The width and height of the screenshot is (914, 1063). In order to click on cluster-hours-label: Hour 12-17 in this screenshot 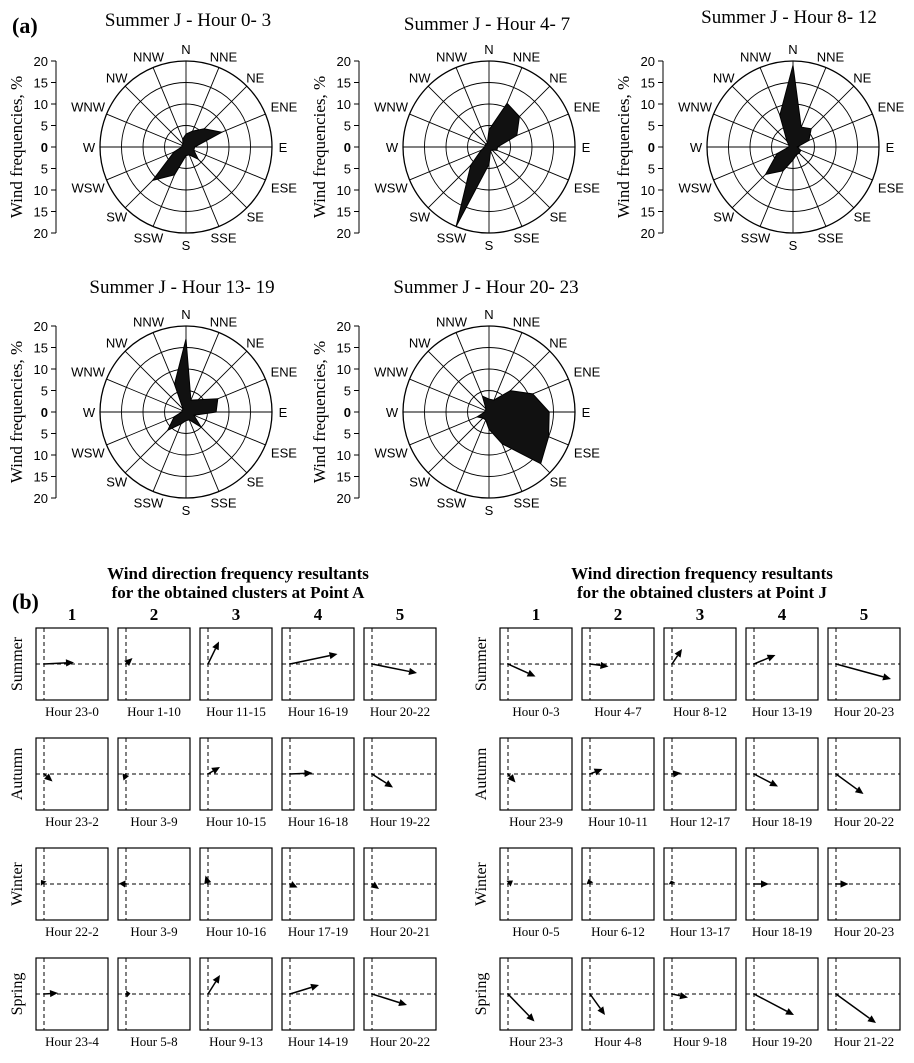, I will do `click(700, 821)`.